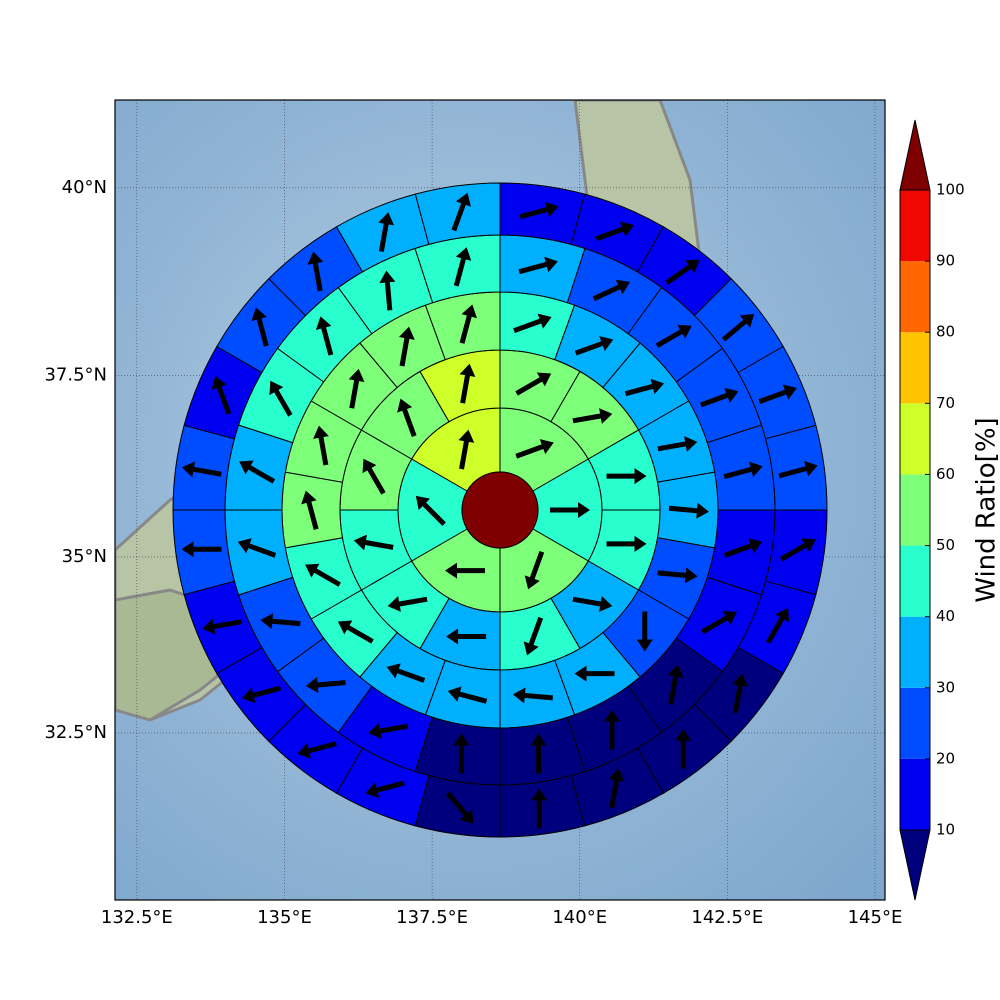 Image resolution: width=1000 pixels, height=1000 pixels. What do you see at coordinates (986, 509) in the screenshot?
I see `colorbar-label: Wind Ratio[%]` at bounding box center [986, 509].